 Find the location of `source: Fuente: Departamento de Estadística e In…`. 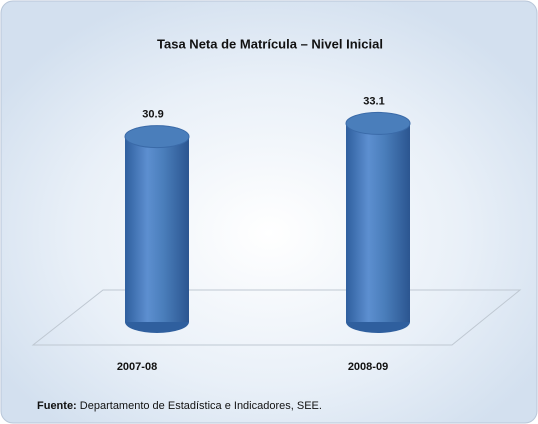

source: Fuente: Departamento de Estadística e In… is located at coordinates (179, 406).